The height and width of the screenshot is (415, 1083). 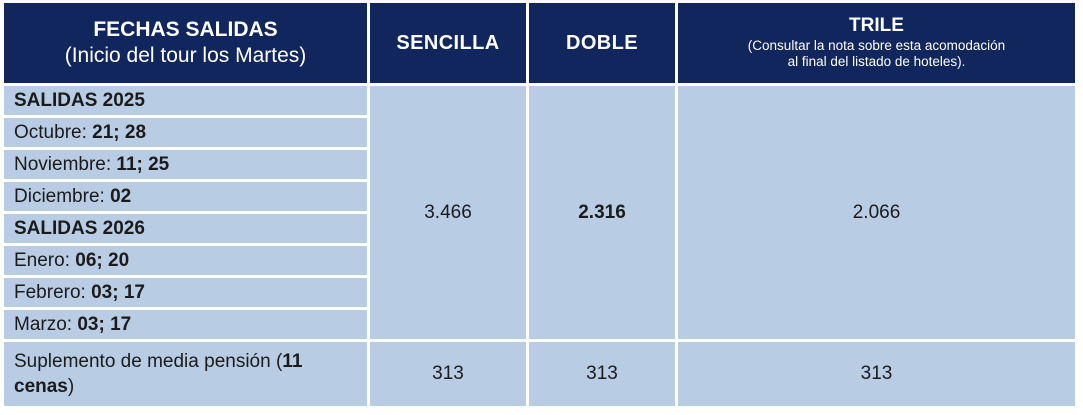 I want to click on date-row-marzo: Marzo: 03; 17, so click(x=539, y=324).